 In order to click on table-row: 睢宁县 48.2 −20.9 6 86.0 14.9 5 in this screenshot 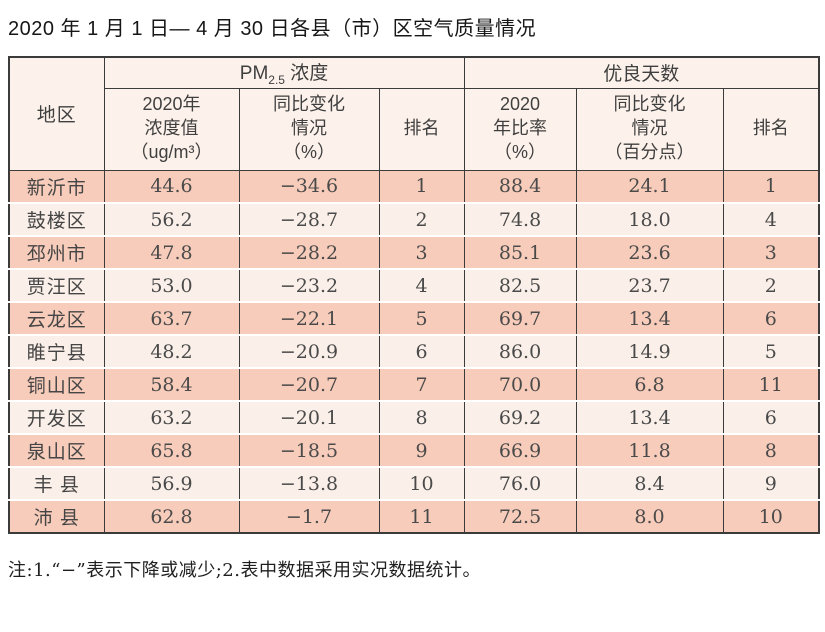, I will do `click(414, 351)`.